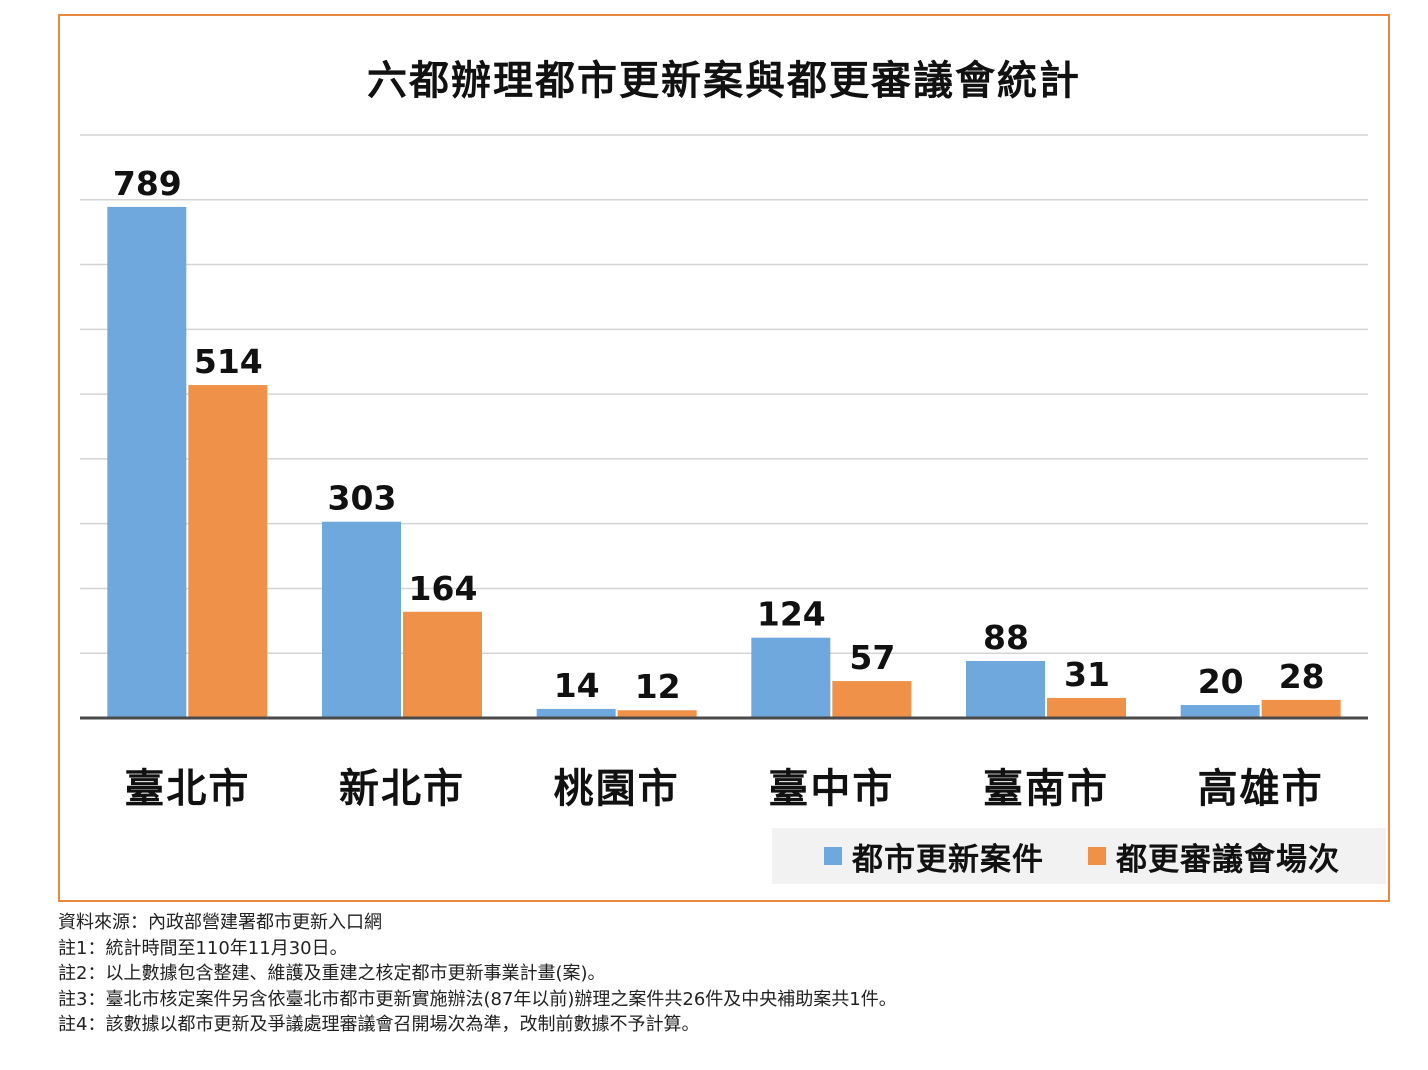  Describe the element at coordinates (1261, 789) in the screenshot. I see `category-label: 高雄市` at that location.